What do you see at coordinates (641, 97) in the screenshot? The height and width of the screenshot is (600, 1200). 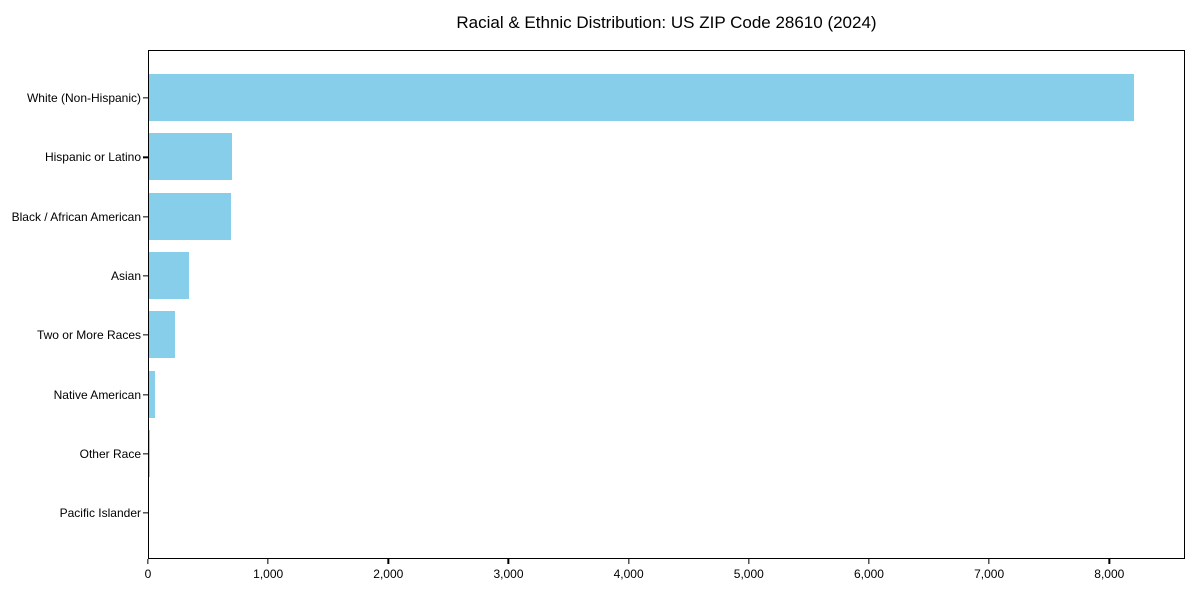 I see `bar-white-non-hispanic` at bounding box center [641, 97].